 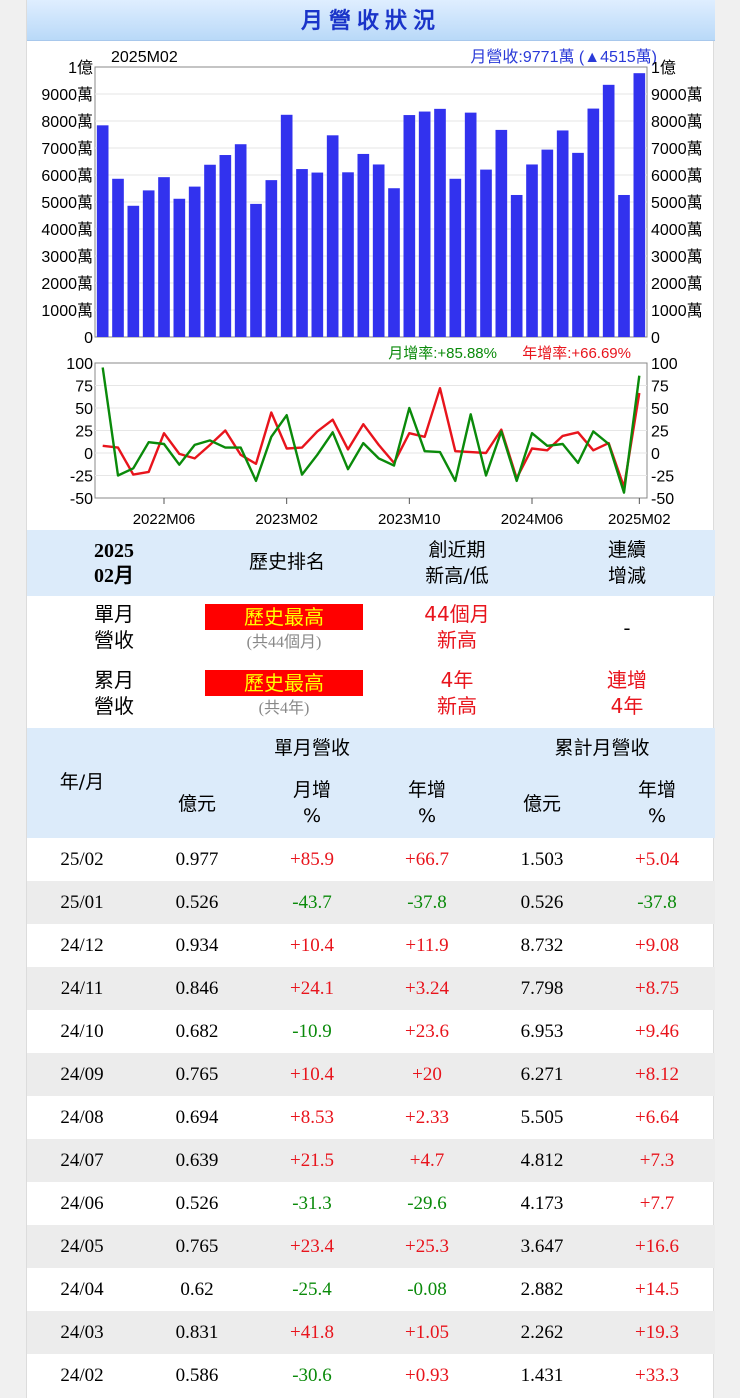 I want to click on line-y-tick-right: 0, so click(x=655, y=454).